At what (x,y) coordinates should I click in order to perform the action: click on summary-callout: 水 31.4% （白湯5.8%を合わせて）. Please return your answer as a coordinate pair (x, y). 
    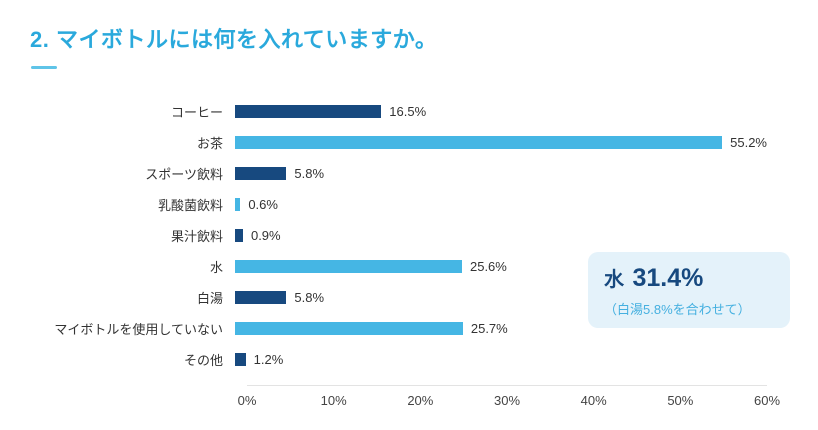
    Looking at the image, I should click on (689, 290).